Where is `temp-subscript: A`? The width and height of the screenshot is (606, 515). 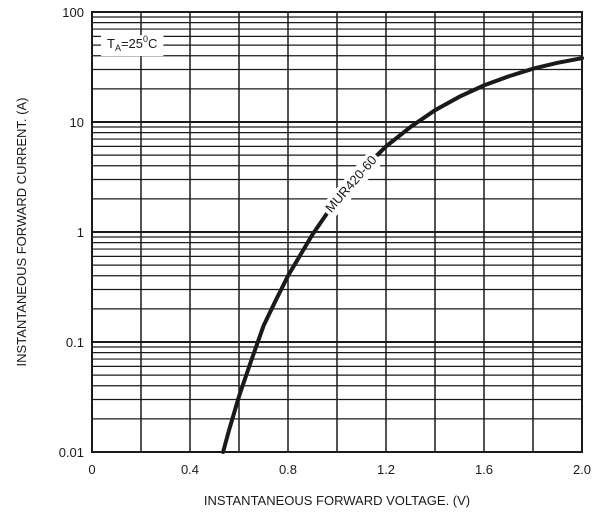 temp-subscript: A is located at coordinates (118, 48).